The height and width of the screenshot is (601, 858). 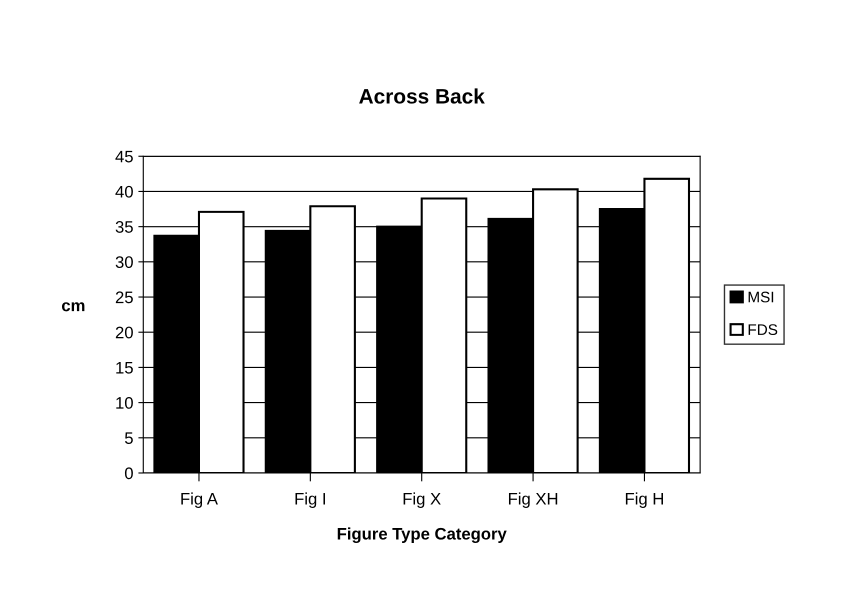 What do you see at coordinates (422, 535) in the screenshot?
I see `x-axis-title: Figure Type Category` at bounding box center [422, 535].